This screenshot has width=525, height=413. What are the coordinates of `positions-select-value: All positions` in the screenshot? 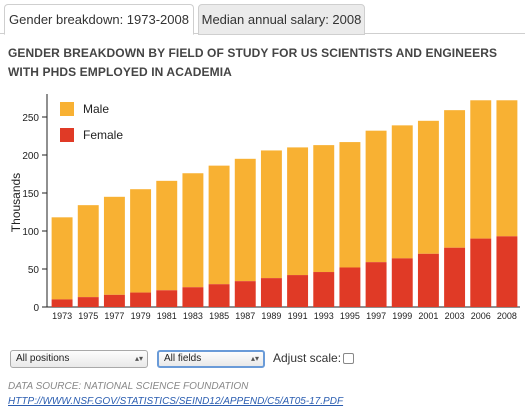 It's located at (43, 358).